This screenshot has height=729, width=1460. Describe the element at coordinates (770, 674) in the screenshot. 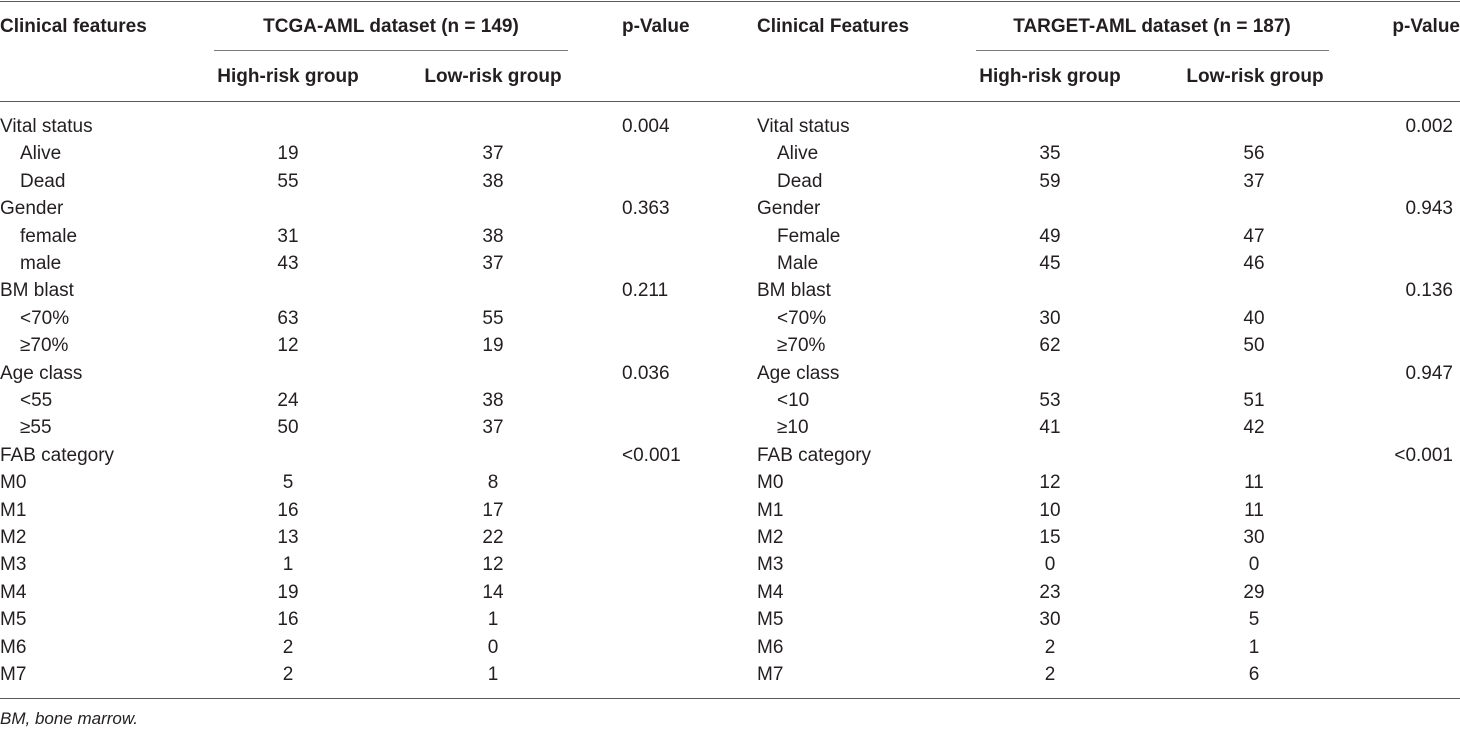

I see `right-row-label: M7` at that location.